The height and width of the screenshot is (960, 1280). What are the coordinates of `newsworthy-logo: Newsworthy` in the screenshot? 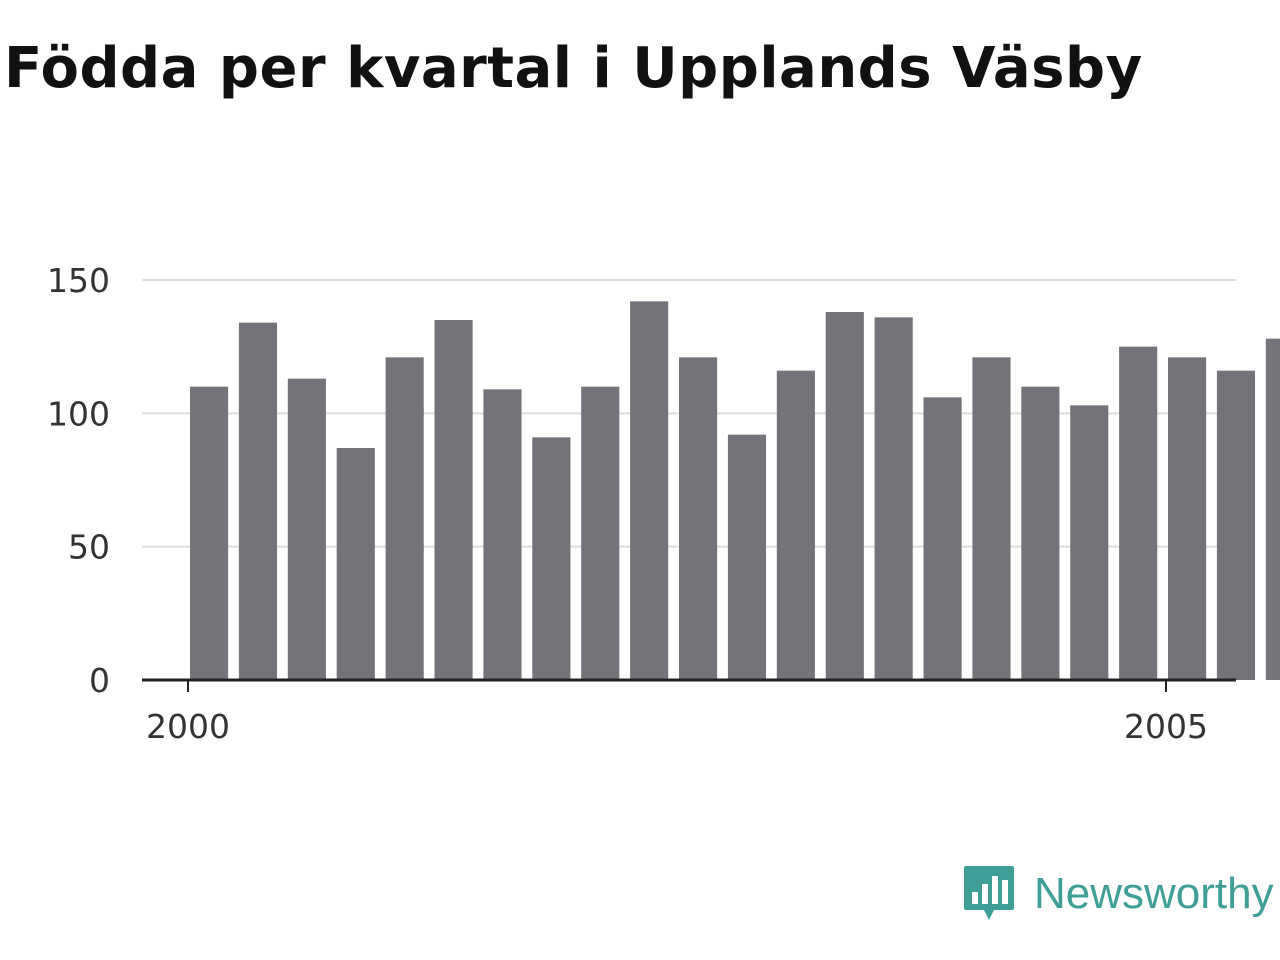 It's located at (1118, 894).